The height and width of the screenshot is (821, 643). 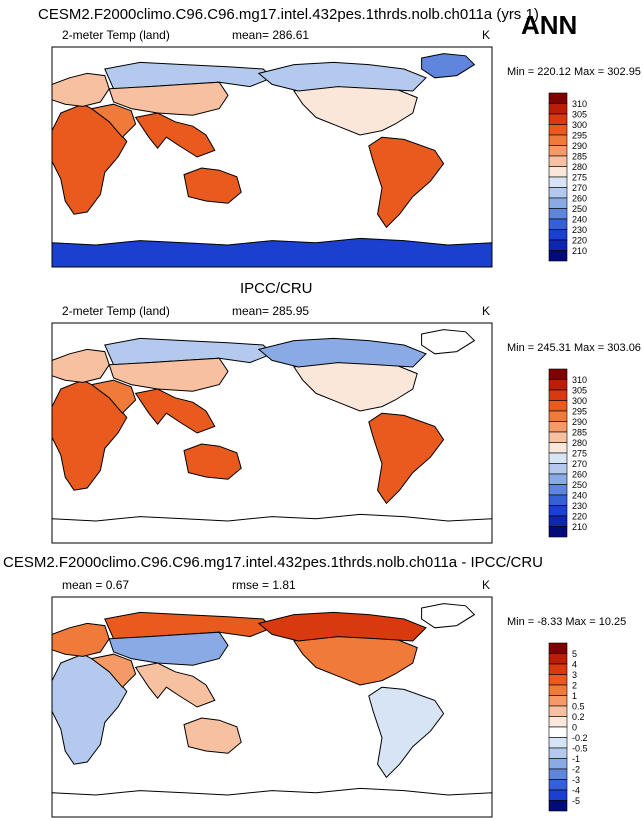 I want to click on colorbar-tick-label: -5, so click(x=576, y=801).